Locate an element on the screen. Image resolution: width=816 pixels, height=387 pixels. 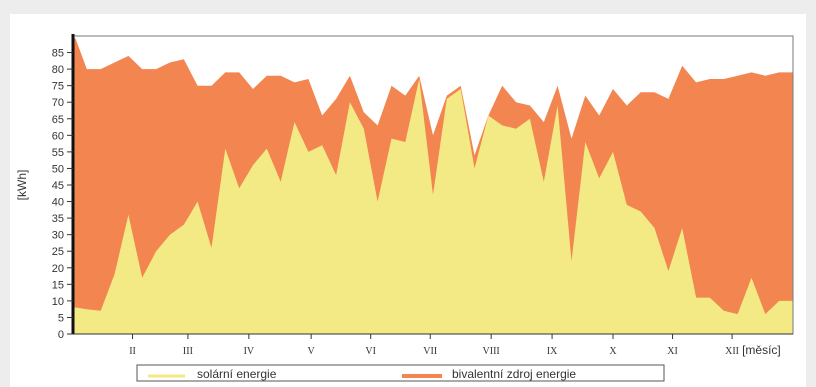
x-tick-label: V is located at coordinates (312, 351).